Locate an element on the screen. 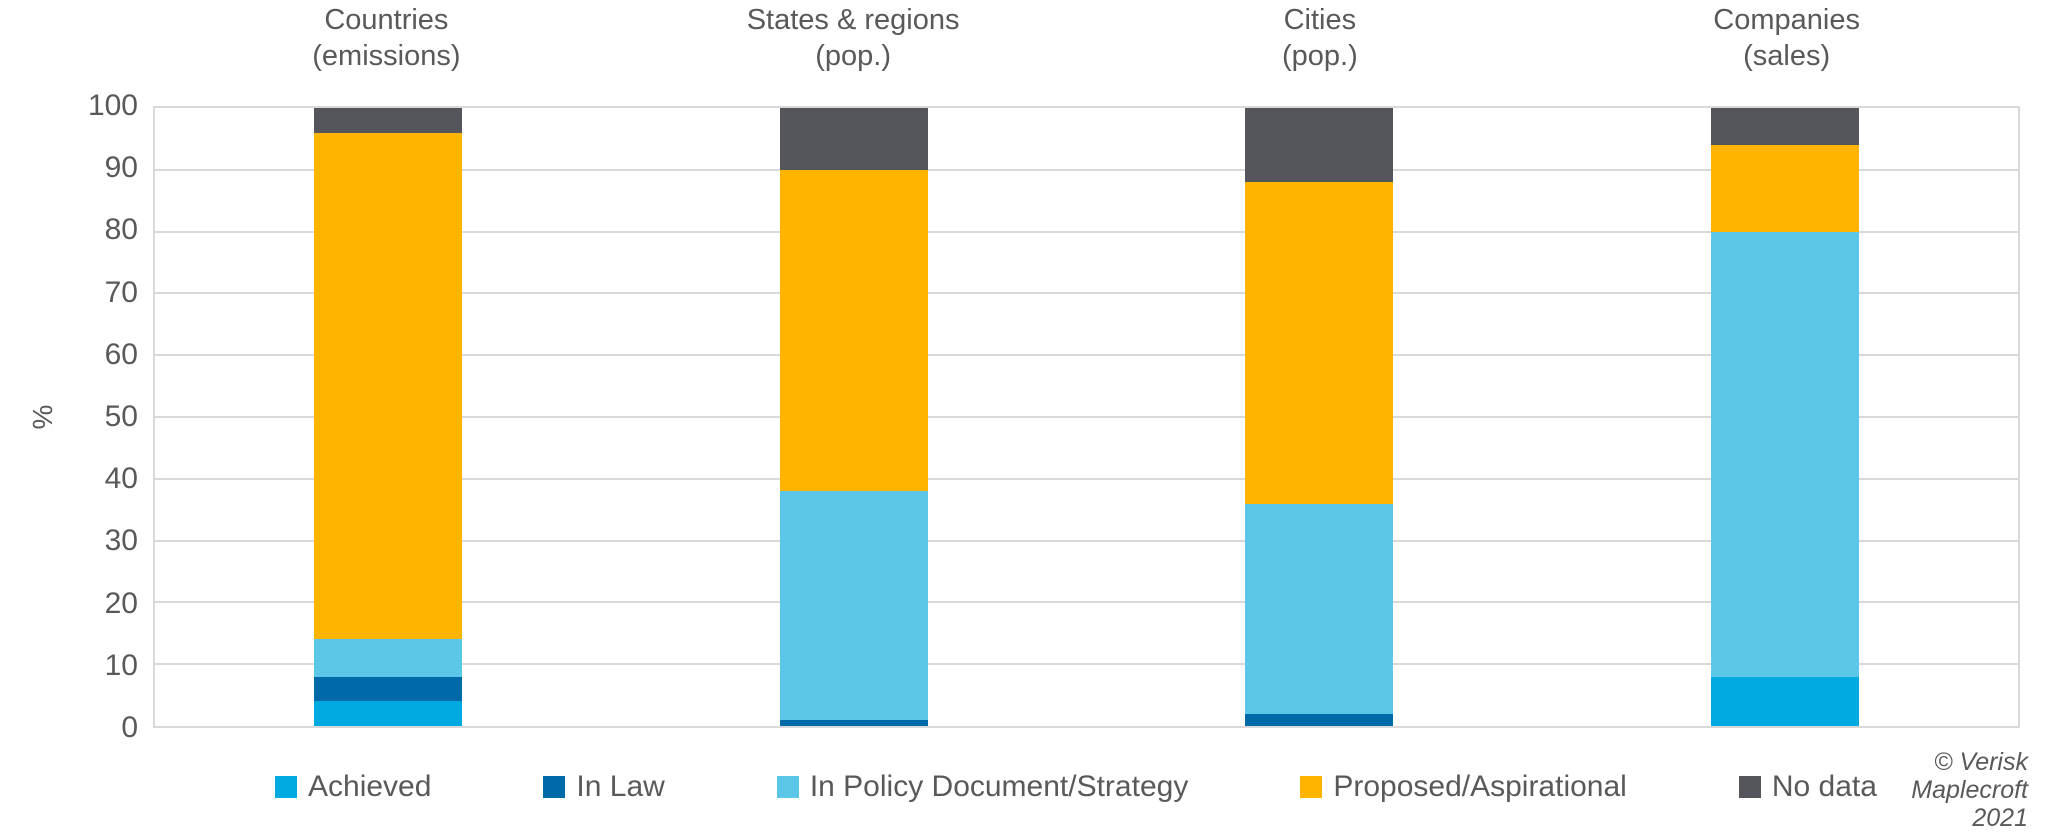 This screenshot has height=836, width=2055. copyright-line: Maplecroft is located at coordinates (1969, 790).